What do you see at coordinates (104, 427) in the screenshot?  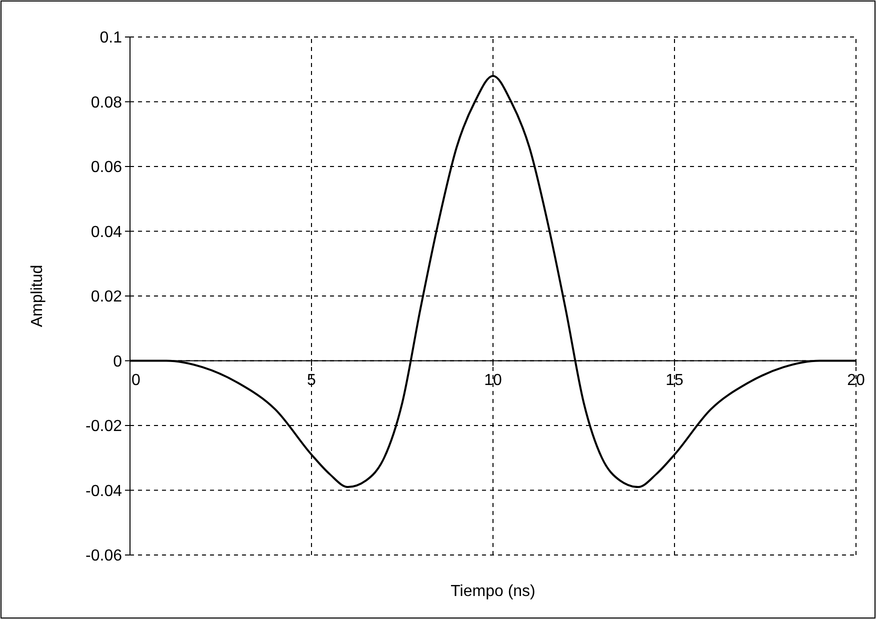 I see `y-tick-label: -0.02` at bounding box center [104, 427].